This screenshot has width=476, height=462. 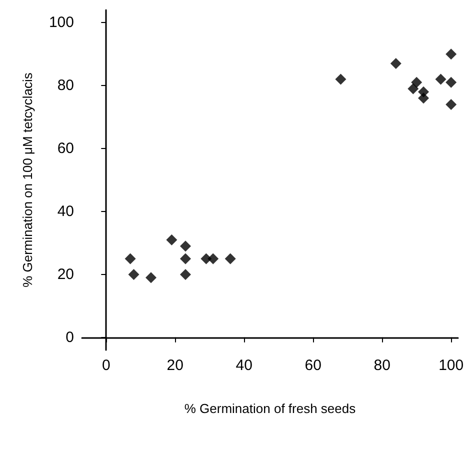 What do you see at coordinates (270, 408) in the screenshot?
I see `x-axis-title: % Germination of fresh seeds` at bounding box center [270, 408].